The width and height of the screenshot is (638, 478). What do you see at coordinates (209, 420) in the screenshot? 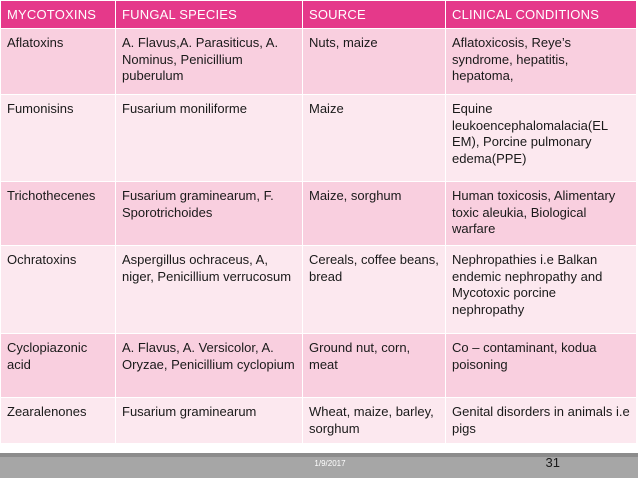
I see `cell-fungal-species: Fusarium graminearum` at bounding box center [209, 420].